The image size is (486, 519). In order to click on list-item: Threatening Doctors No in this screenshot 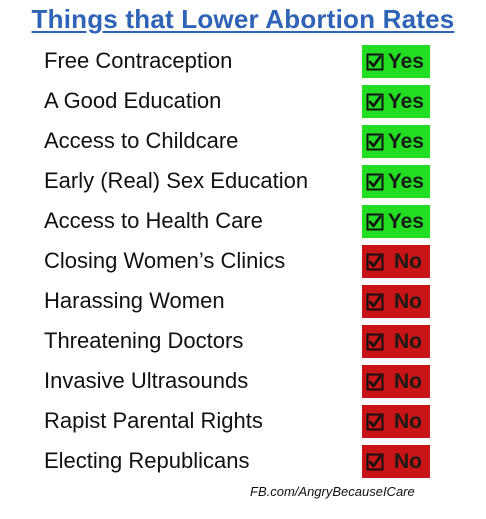, I will do `click(239, 342)`.